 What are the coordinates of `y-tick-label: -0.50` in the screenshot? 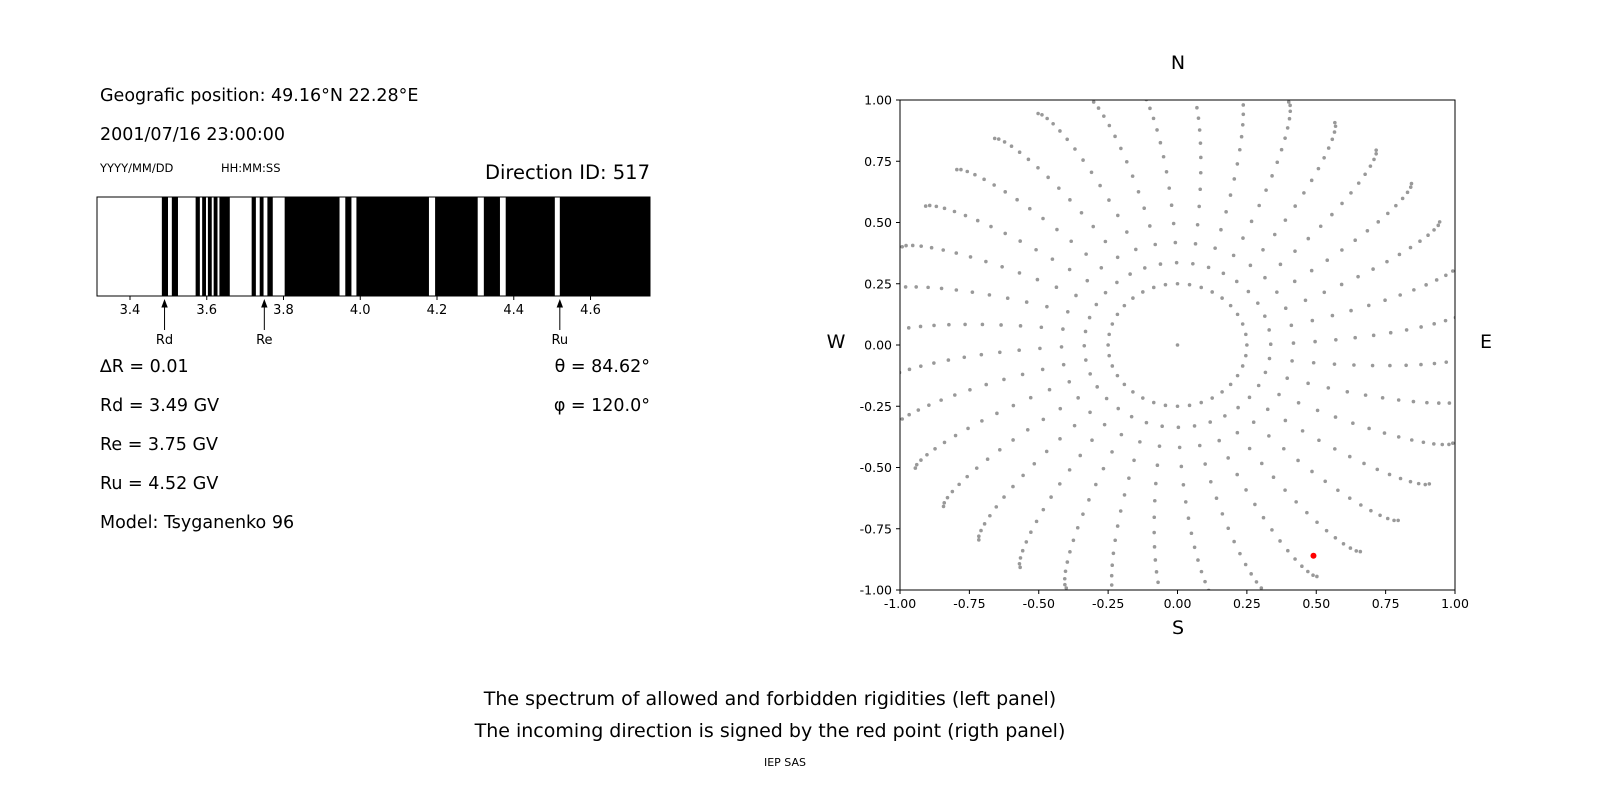 It's located at (876, 467).